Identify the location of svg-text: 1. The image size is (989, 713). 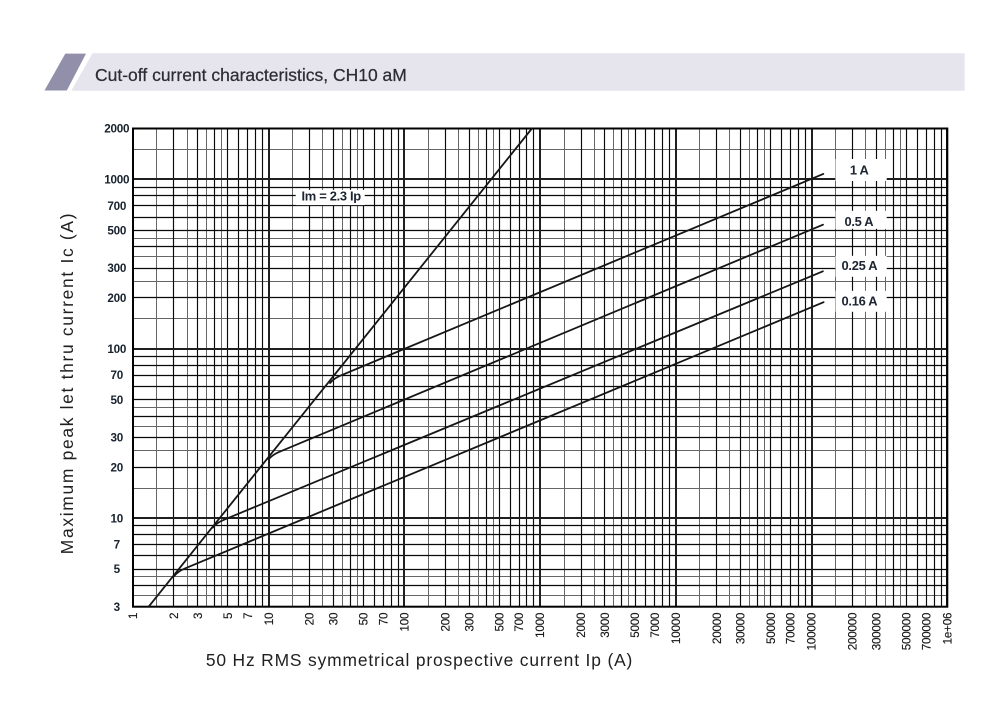
(133, 616).